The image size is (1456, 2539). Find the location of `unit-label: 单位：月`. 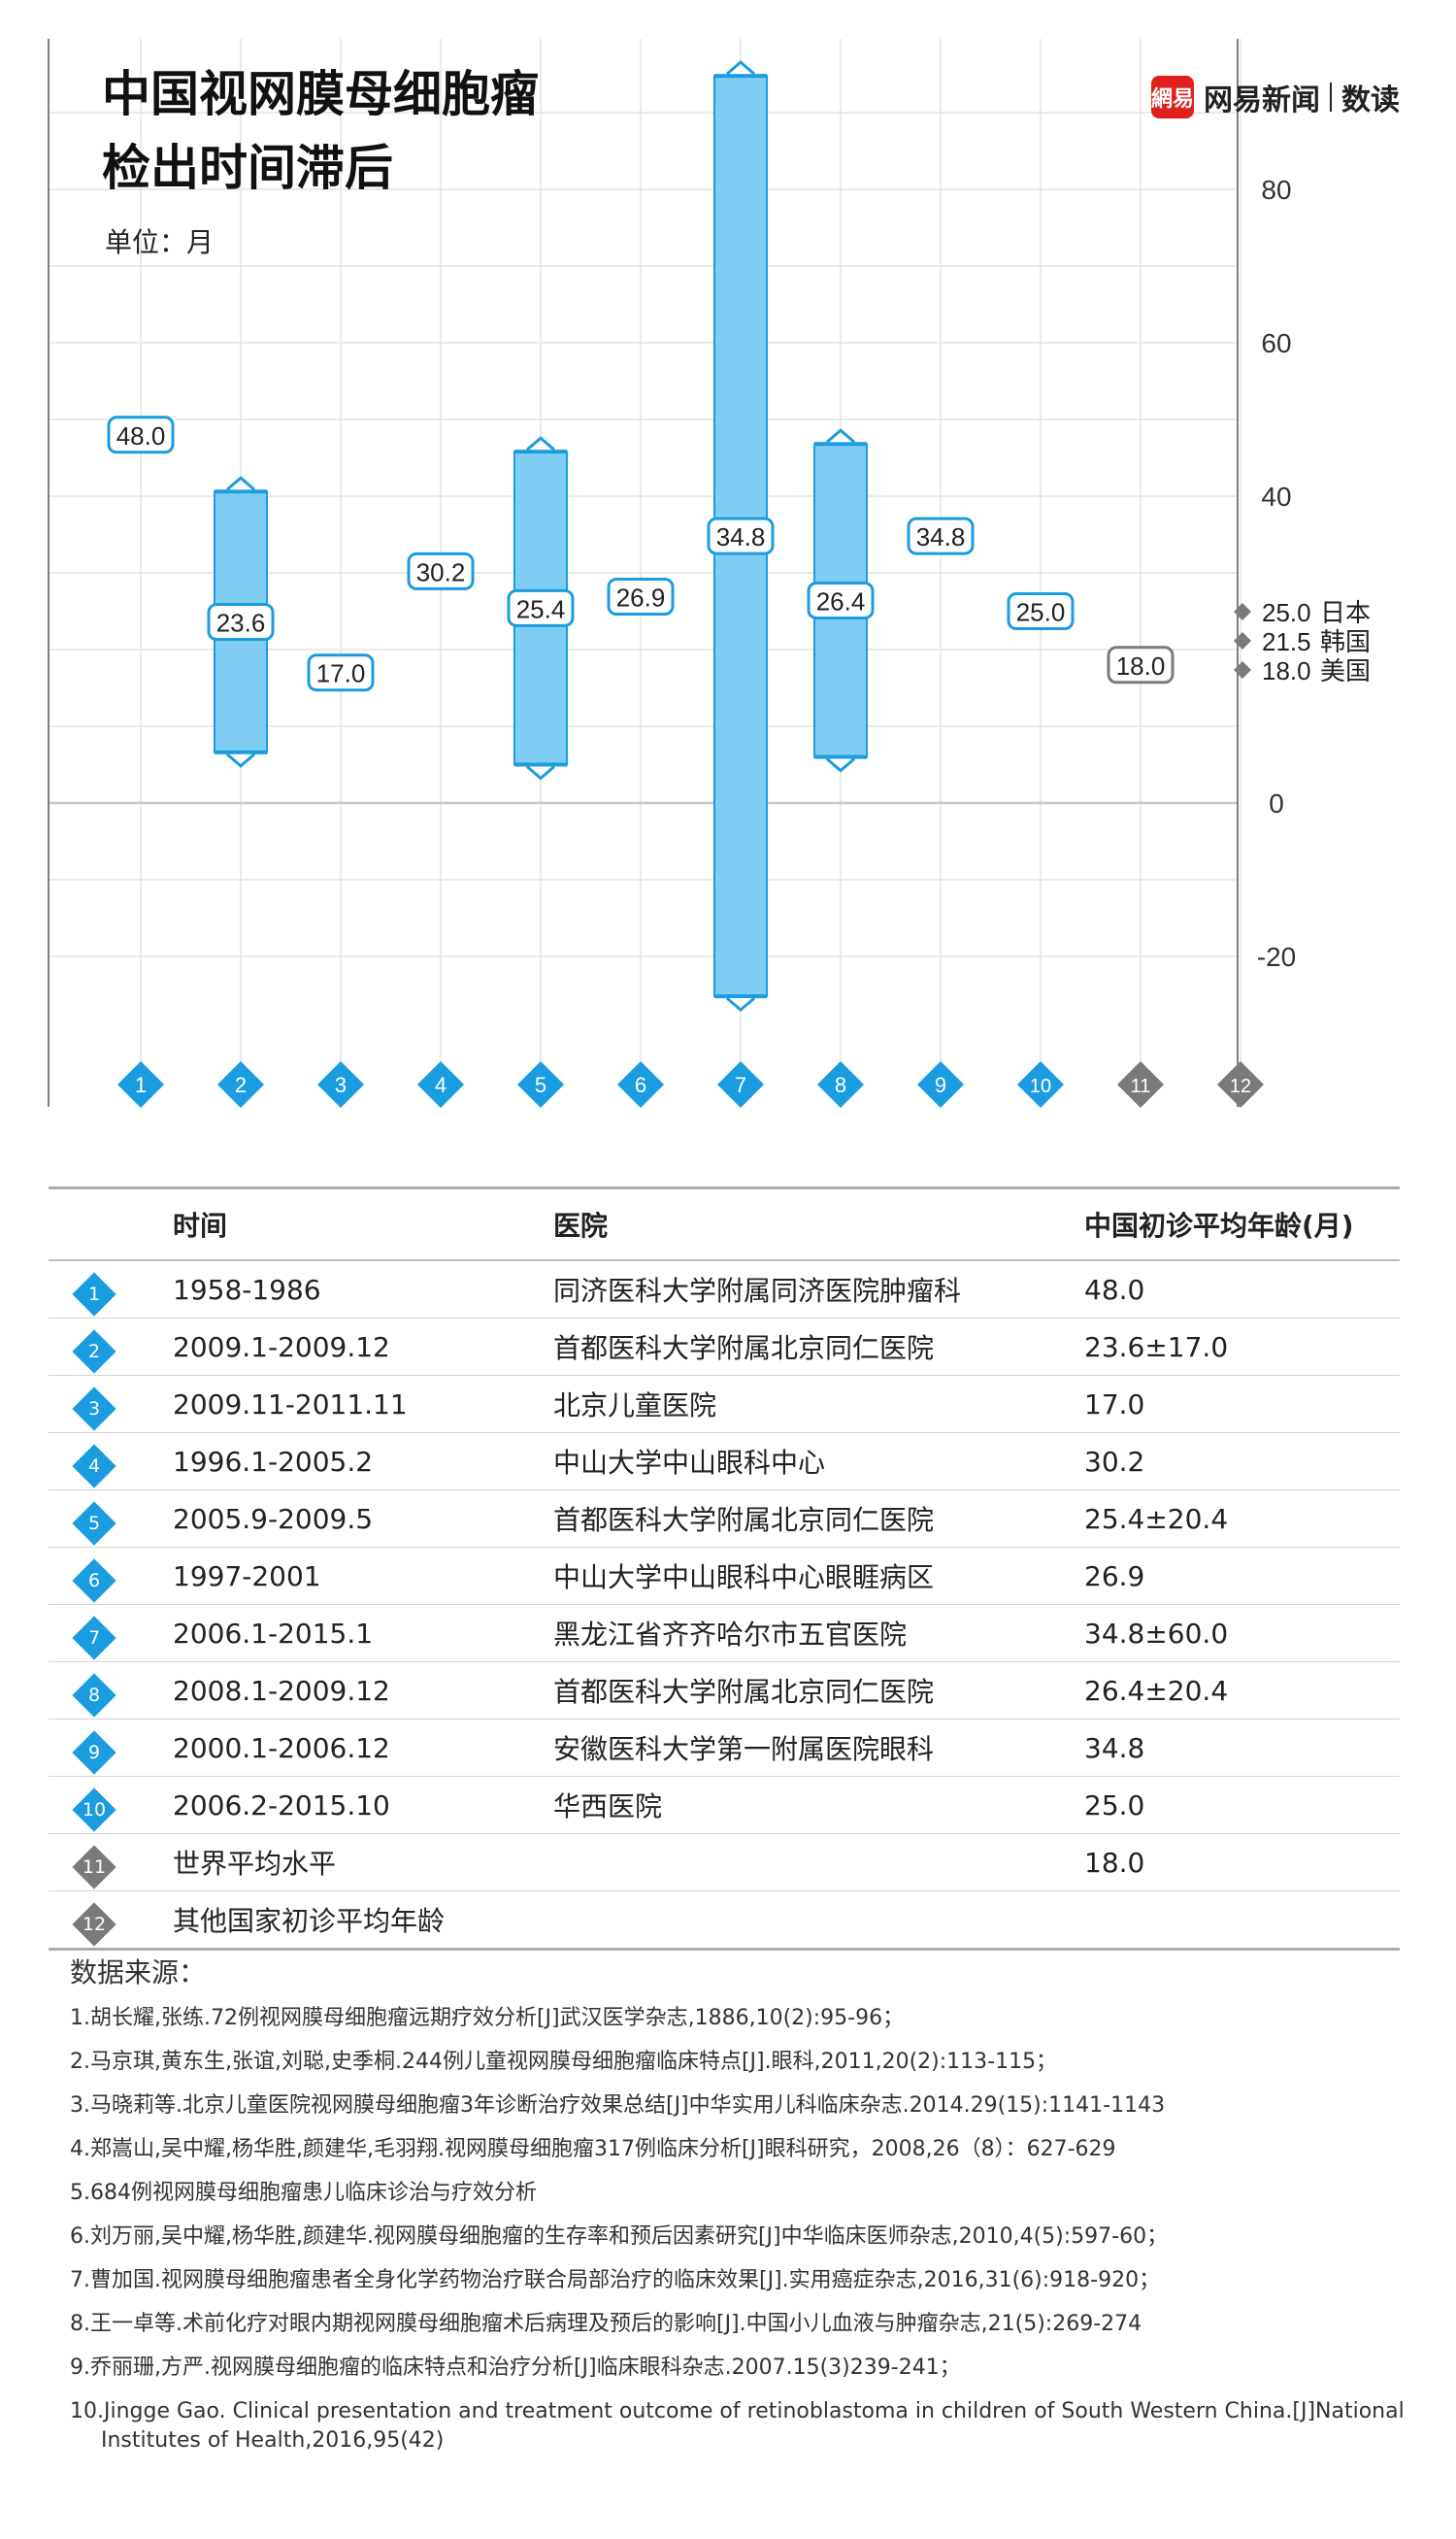

unit-label: 单位：月 is located at coordinates (160, 242).